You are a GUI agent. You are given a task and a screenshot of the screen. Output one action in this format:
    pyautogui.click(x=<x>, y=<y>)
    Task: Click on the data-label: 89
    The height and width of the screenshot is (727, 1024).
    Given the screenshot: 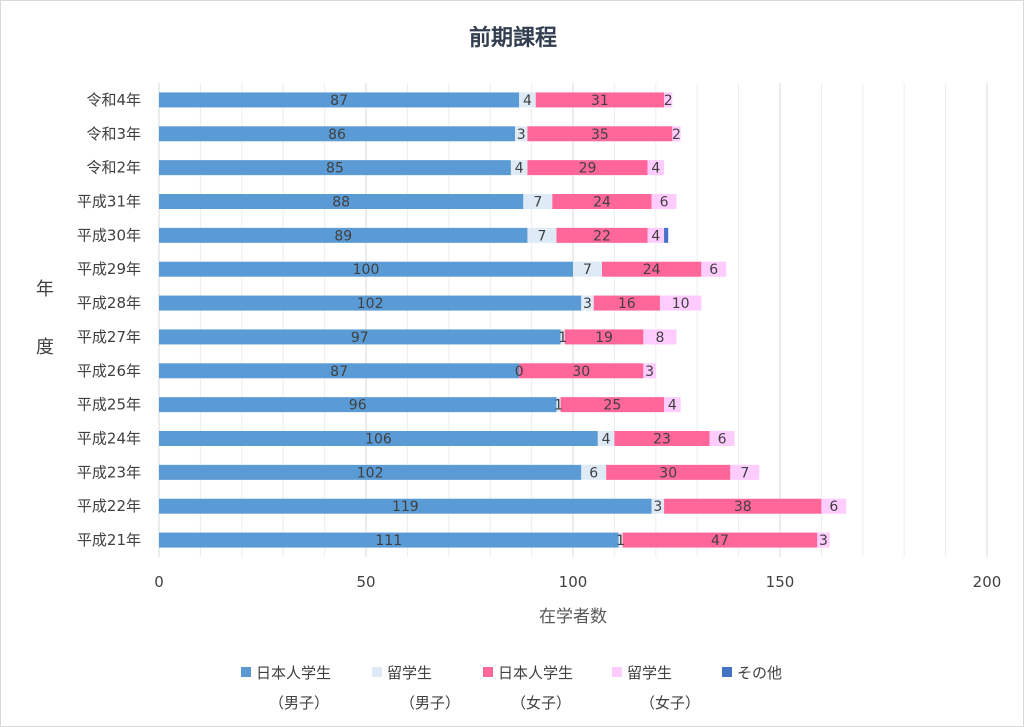 What is the action you would take?
    pyautogui.click(x=343, y=236)
    